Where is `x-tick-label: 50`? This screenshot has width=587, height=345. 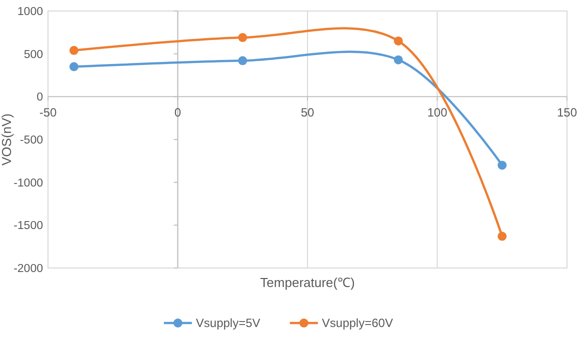
x-tick-label: 50 is located at coordinates (307, 113).